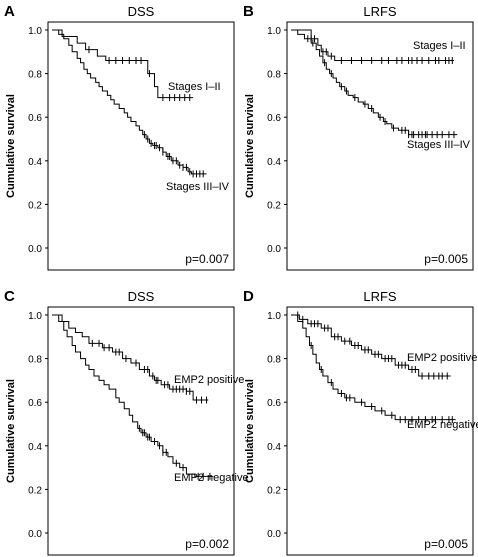 Image resolution: width=478 pixels, height=557 pixels. Describe the element at coordinates (207, 259) in the screenshot. I see `p-value-label: p=0.007` at that location.